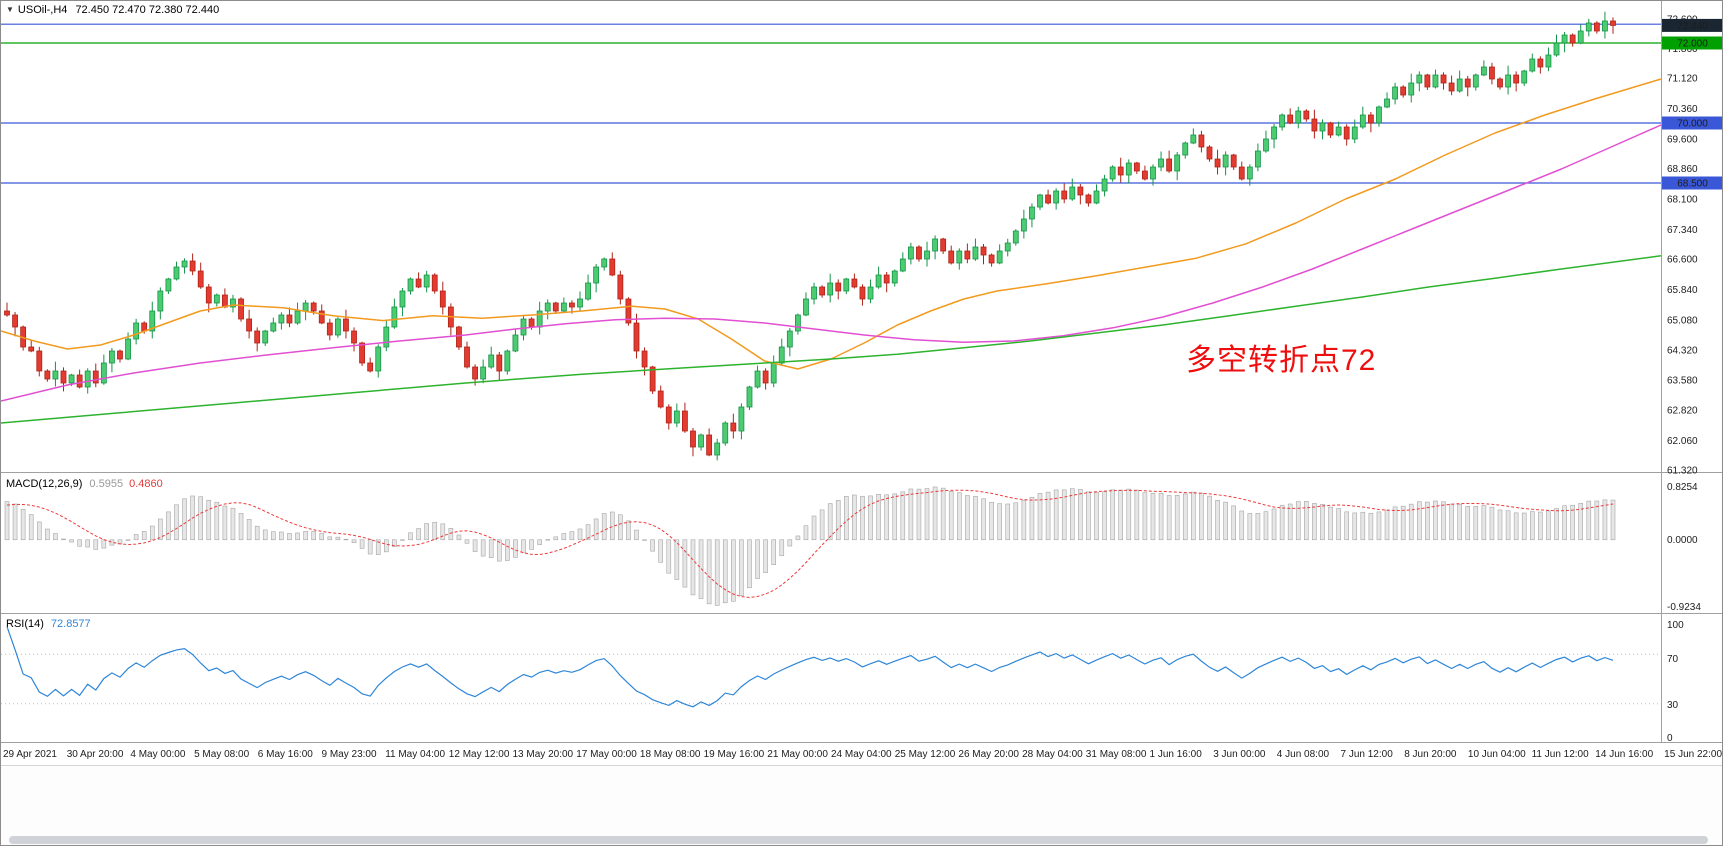 This screenshot has height=846, width=1723. Describe the element at coordinates (925, 754) in the screenshot. I see `svg-text: 25 May 12:00` at that location.